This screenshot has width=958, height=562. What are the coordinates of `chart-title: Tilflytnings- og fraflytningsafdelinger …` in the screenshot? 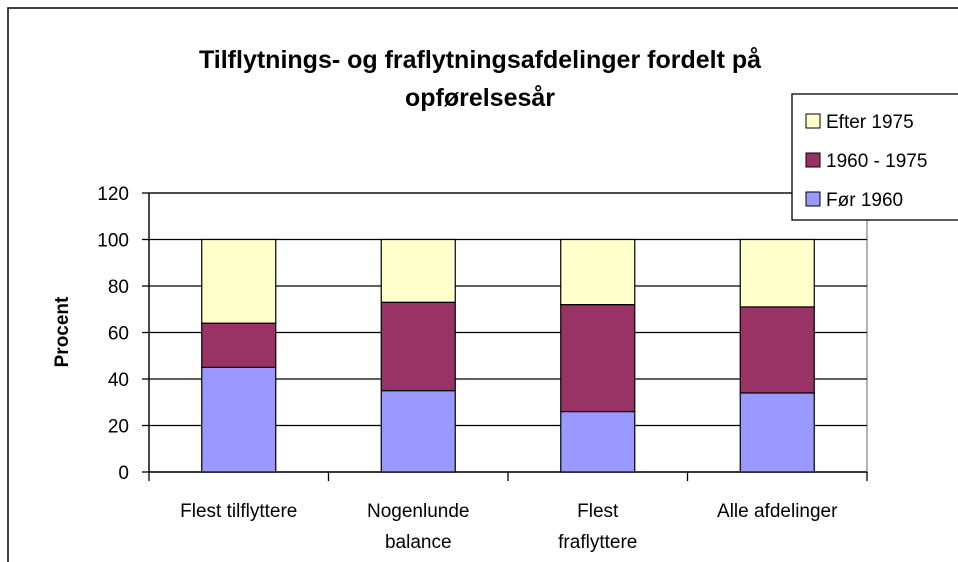 It's located at (480, 79).